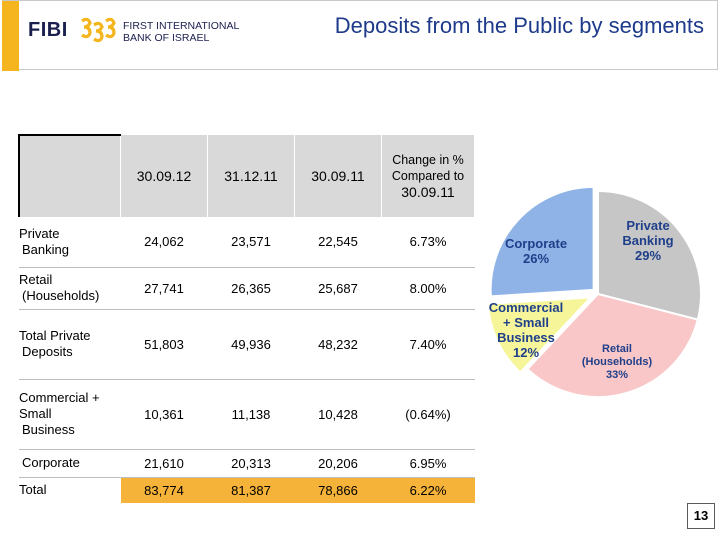  Describe the element at coordinates (51, 462) in the screenshot. I see `row-label-line: Corporate` at that location.